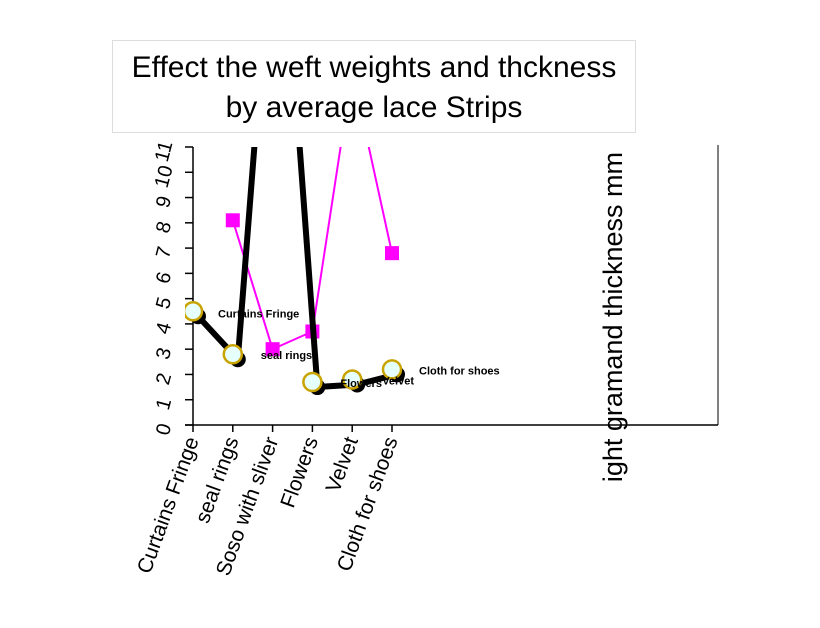 The image size is (820, 628). What do you see at coordinates (164, 152) in the screenshot?
I see `y-tick-label: 11` at bounding box center [164, 152].